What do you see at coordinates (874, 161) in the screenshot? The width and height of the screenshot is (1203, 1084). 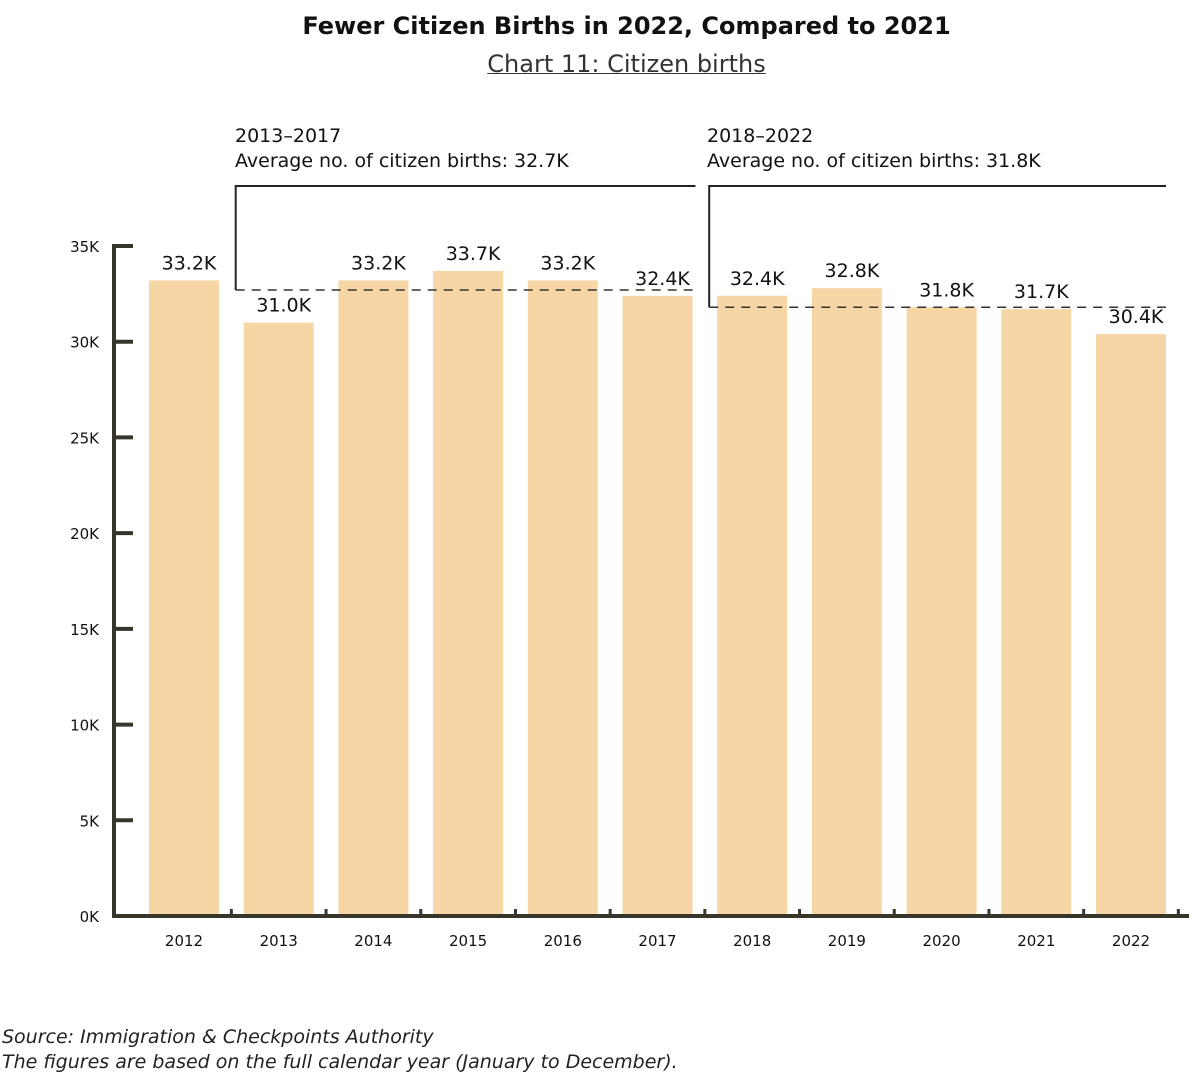 I see `annotation-text: Average no. of citizen births: 31.8K` at bounding box center [874, 161].